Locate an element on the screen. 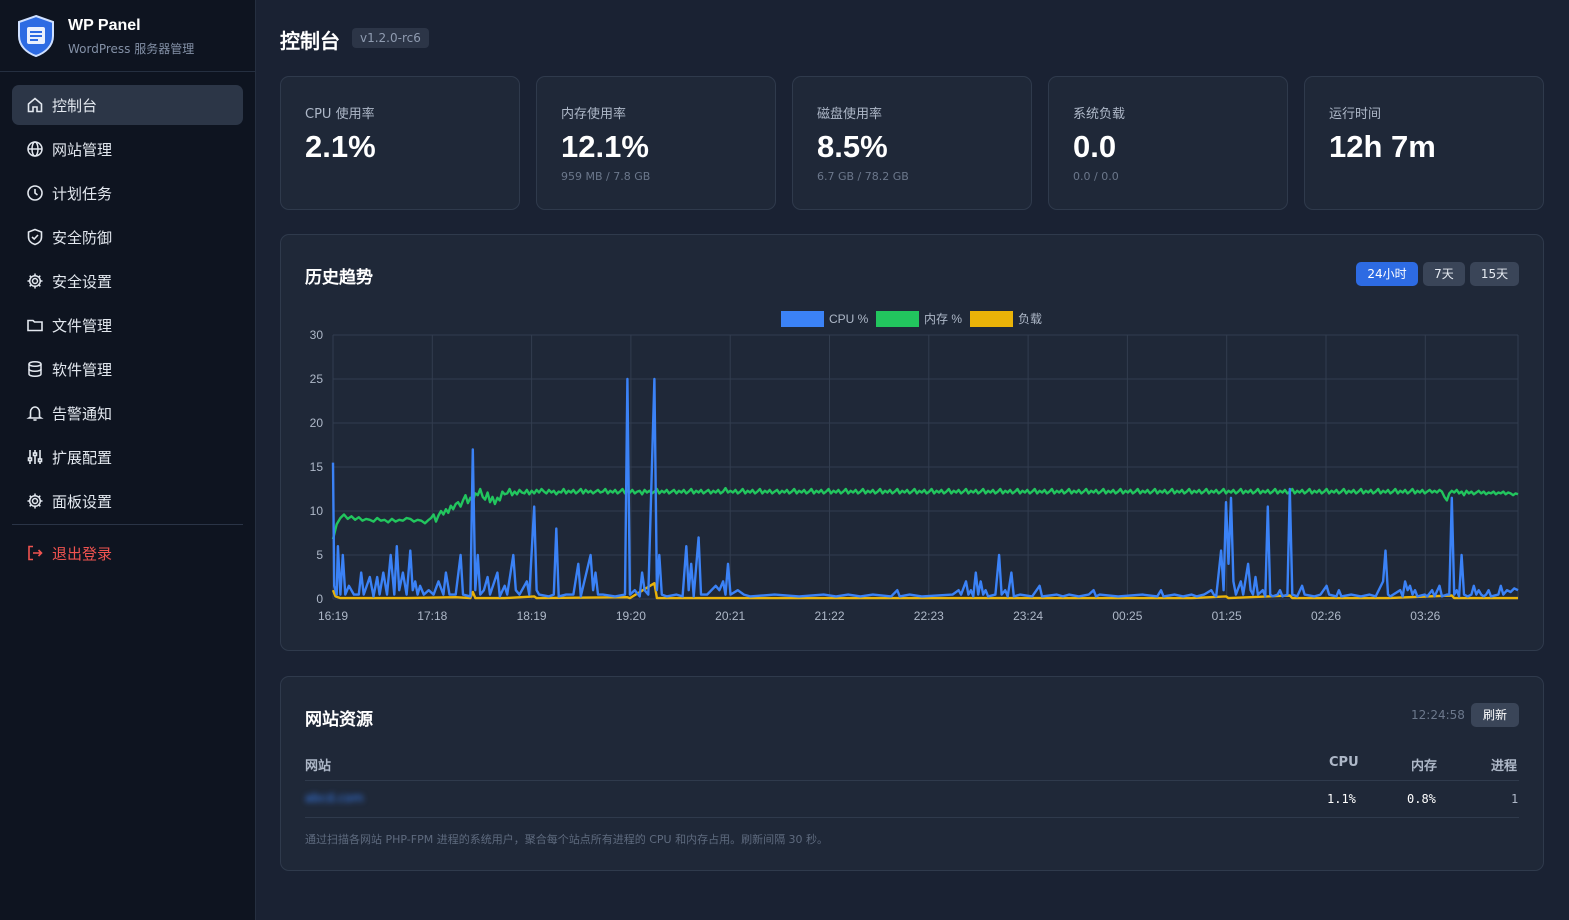 The image size is (1569, 920). x-tick-label: 02:26 is located at coordinates (1326, 616).